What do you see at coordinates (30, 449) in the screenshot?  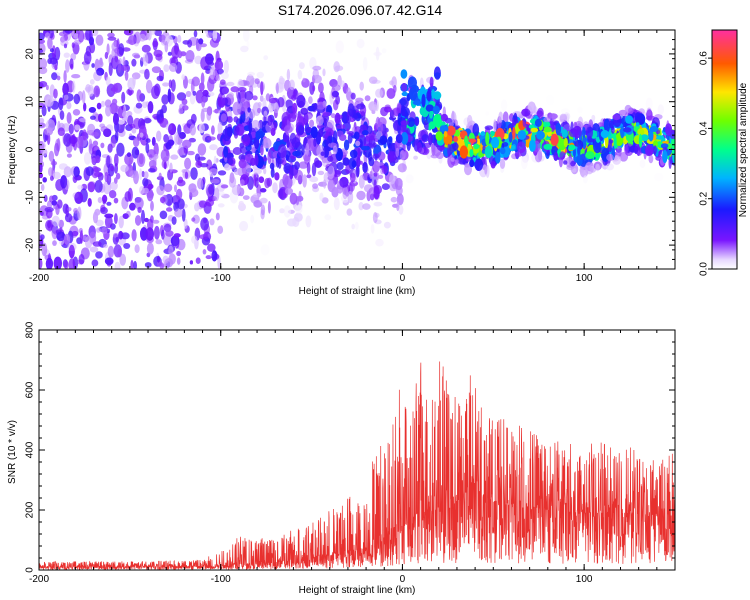 I see `y-tick-label: 400` at bounding box center [30, 449].